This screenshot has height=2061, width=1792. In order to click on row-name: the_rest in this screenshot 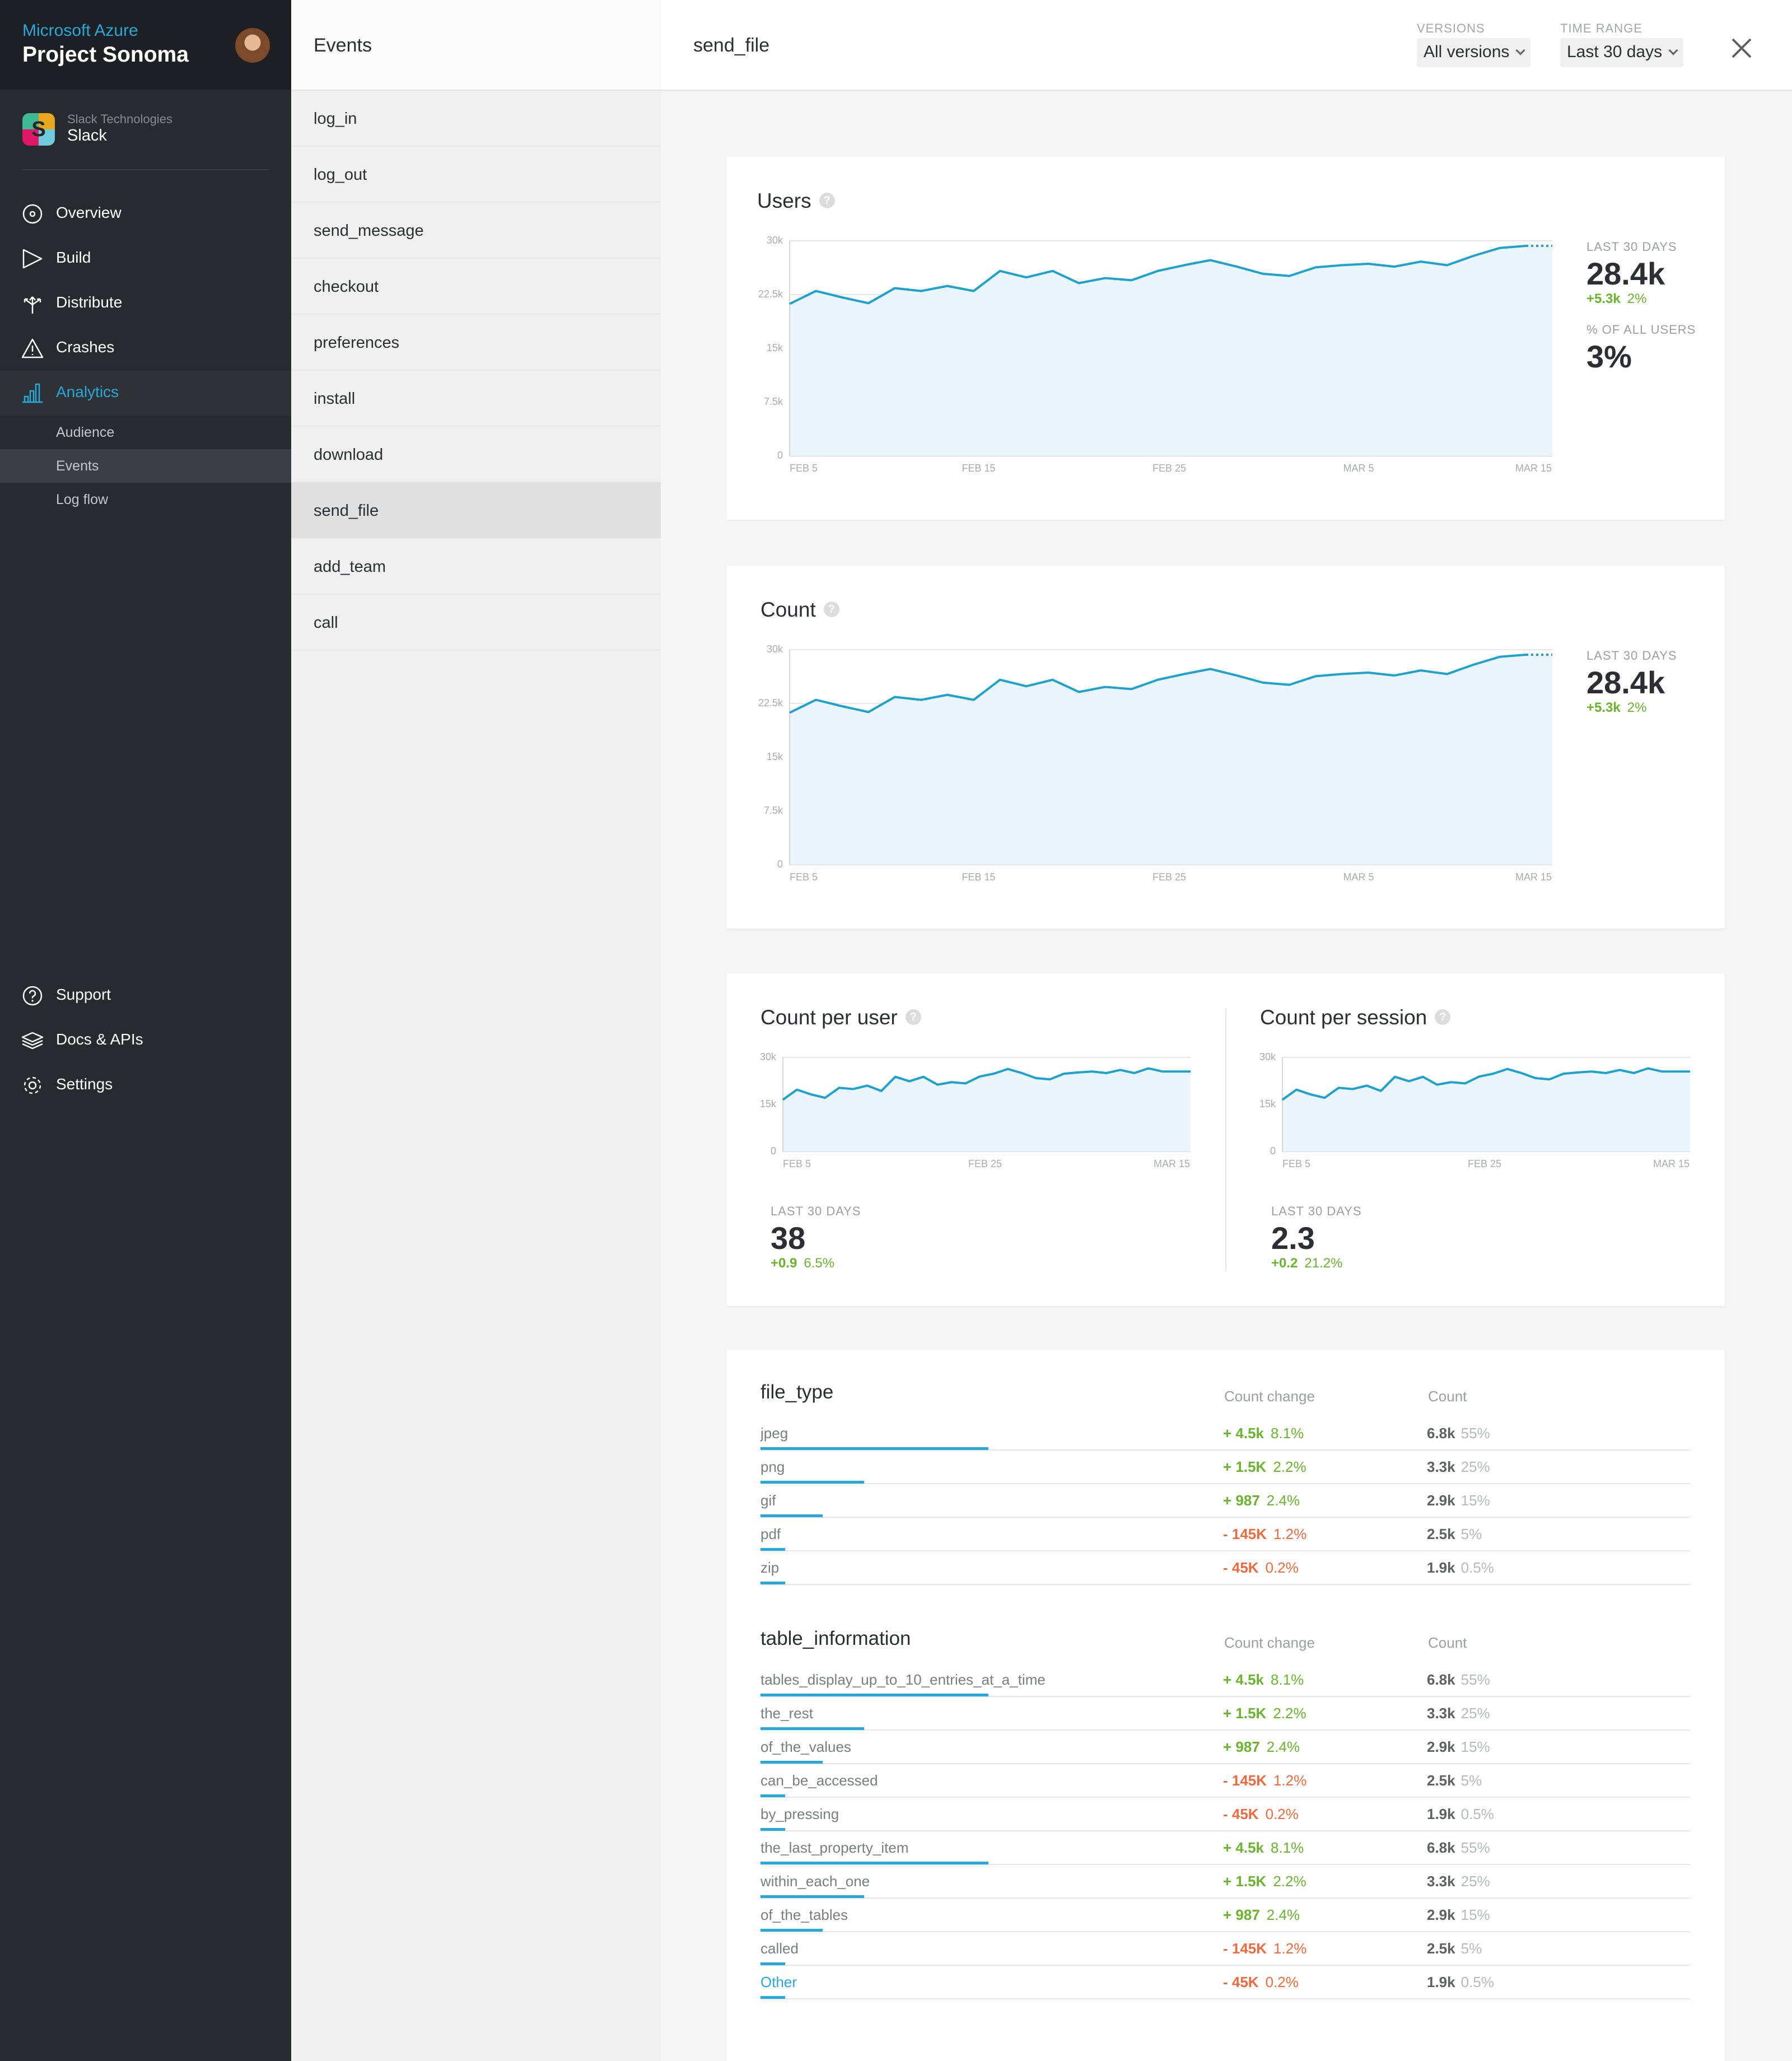, I will do `click(787, 1713)`.